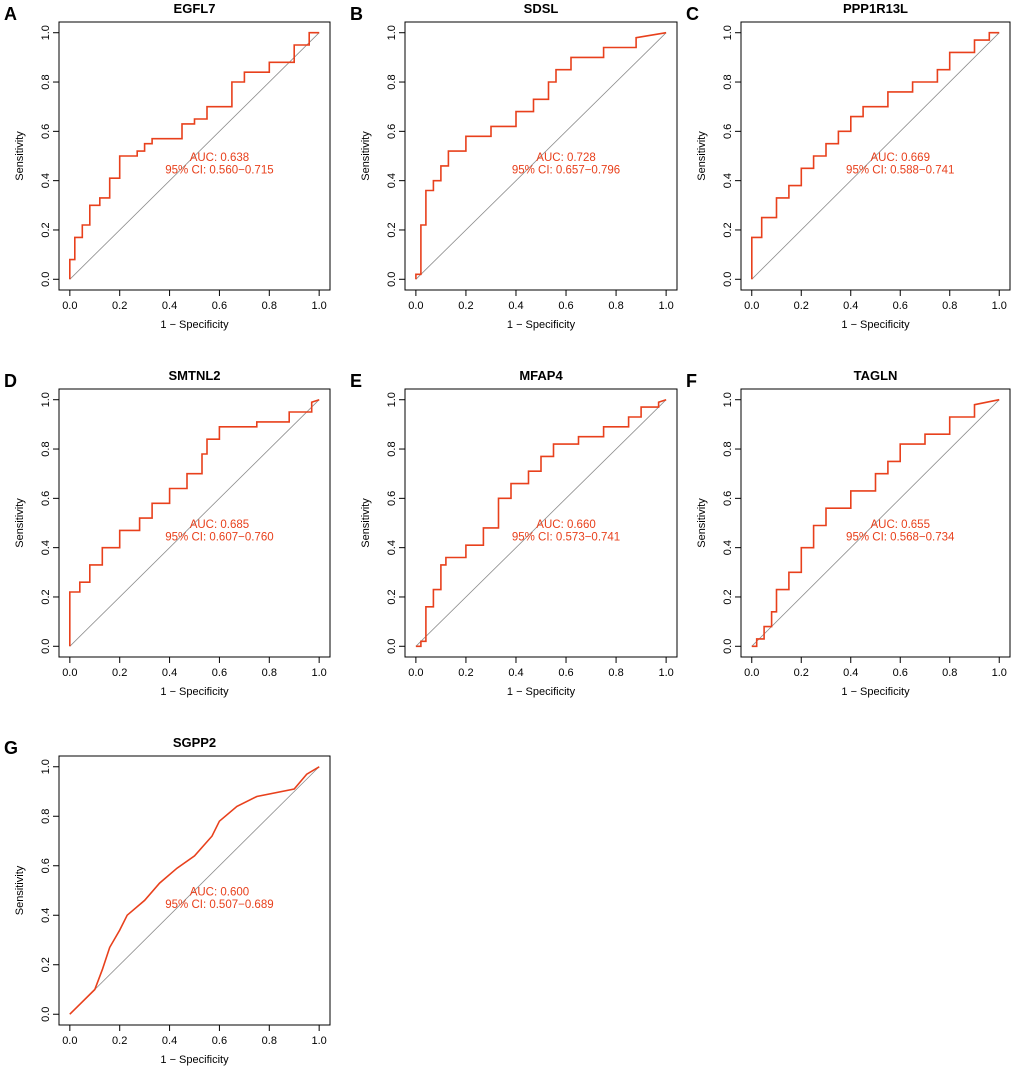 This screenshot has width=1013, height=1077. I want to click on panel-title: SMTNL2, so click(195, 375).